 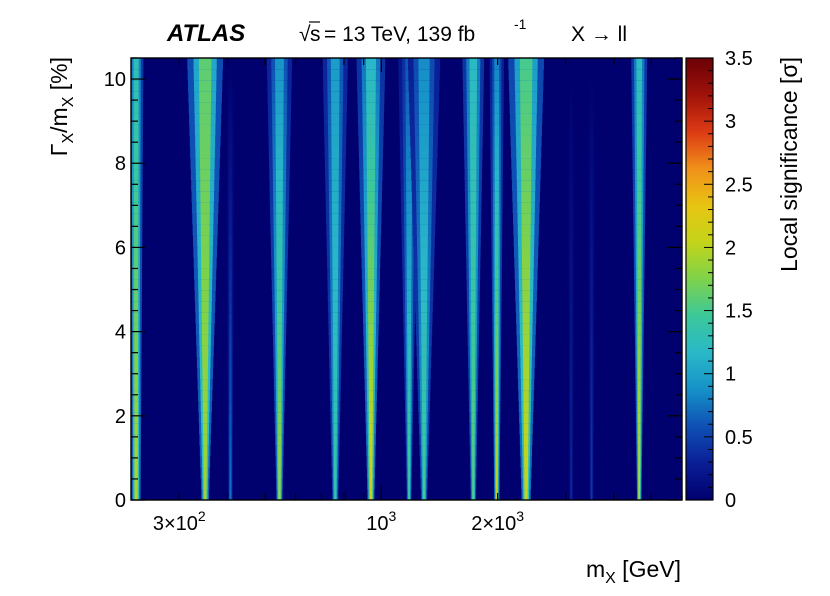 What do you see at coordinates (633, 571) in the screenshot?
I see `x-axis-title: mX [GeV]` at bounding box center [633, 571].